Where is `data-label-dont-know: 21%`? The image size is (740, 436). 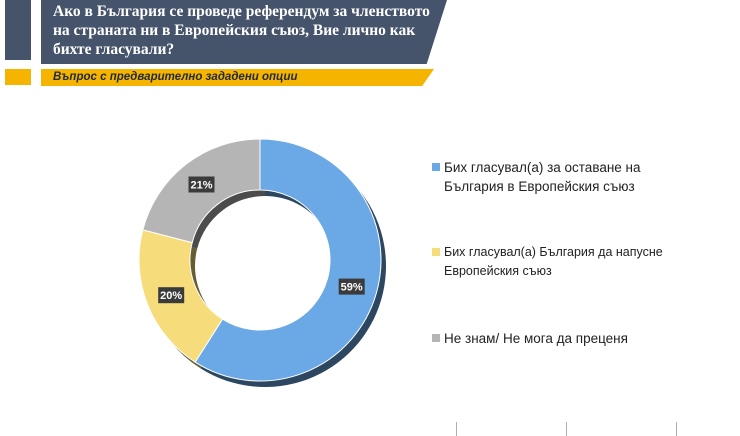 data-label-dont-know: 21% is located at coordinates (201, 184).